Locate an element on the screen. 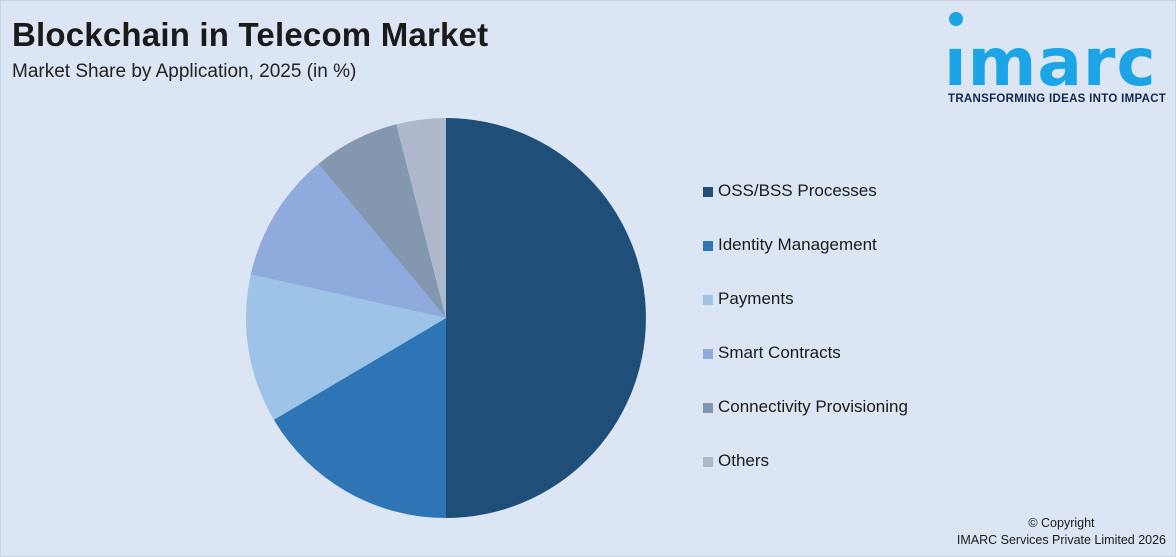 This screenshot has width=1176, height=557. imarc-logo: ımarc TRANSFORMING IDEAS INTO IMPACT is located at coordinates (1058, 62).